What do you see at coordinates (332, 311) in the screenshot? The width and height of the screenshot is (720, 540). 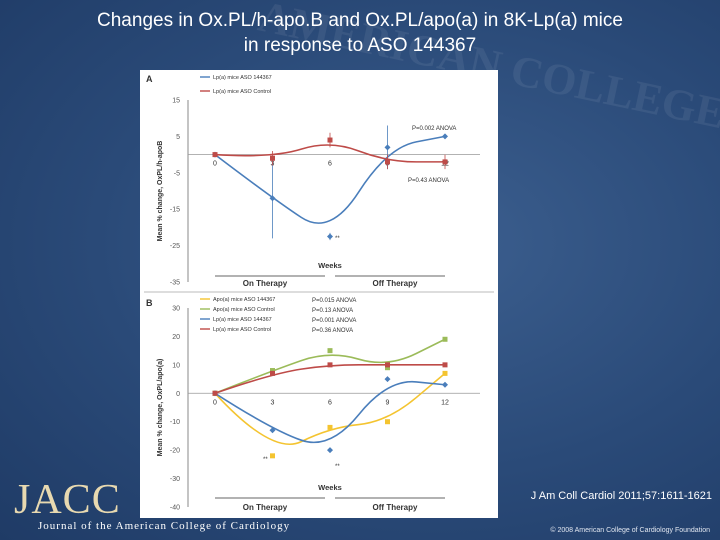 I see `annotation-b-1: P=0.13 ANOVA` at bounding box center [332, 311].